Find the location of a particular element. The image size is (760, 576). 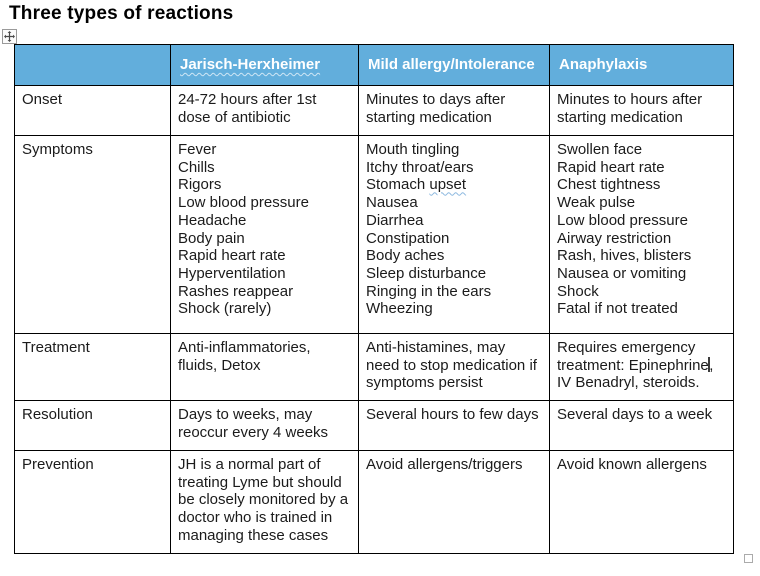

cell-onset-label: Onset is located at coordinates (92, 110).